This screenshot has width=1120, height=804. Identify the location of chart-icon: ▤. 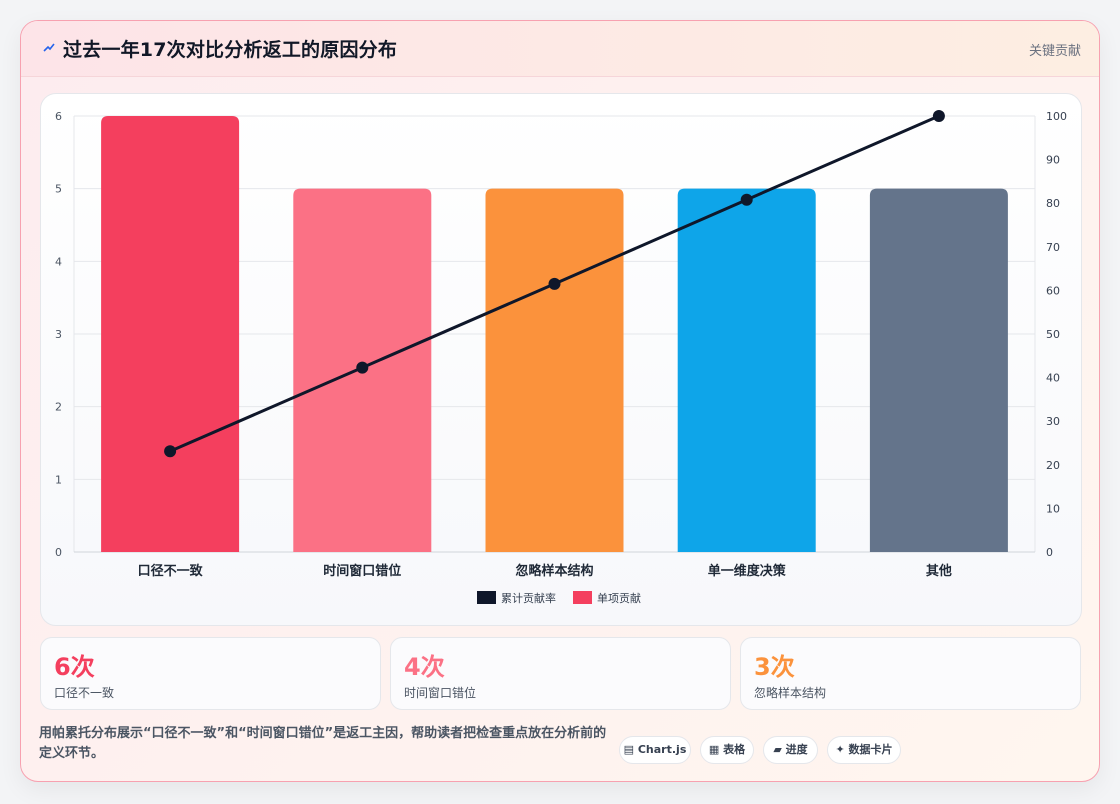
(629, 749).